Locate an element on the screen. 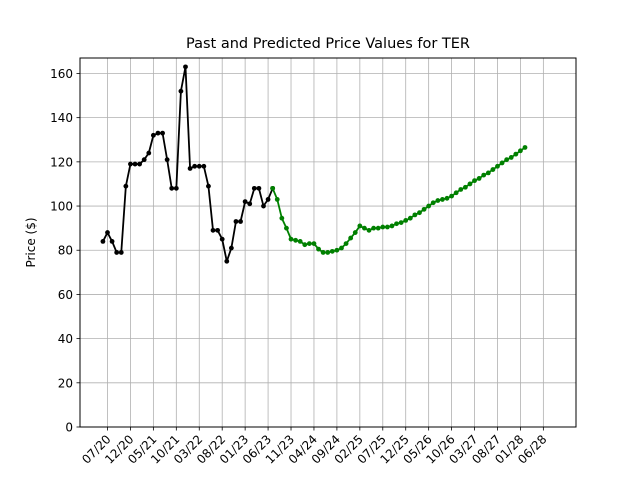  y-tick-label: 80 is located at coordinates (65, 251).